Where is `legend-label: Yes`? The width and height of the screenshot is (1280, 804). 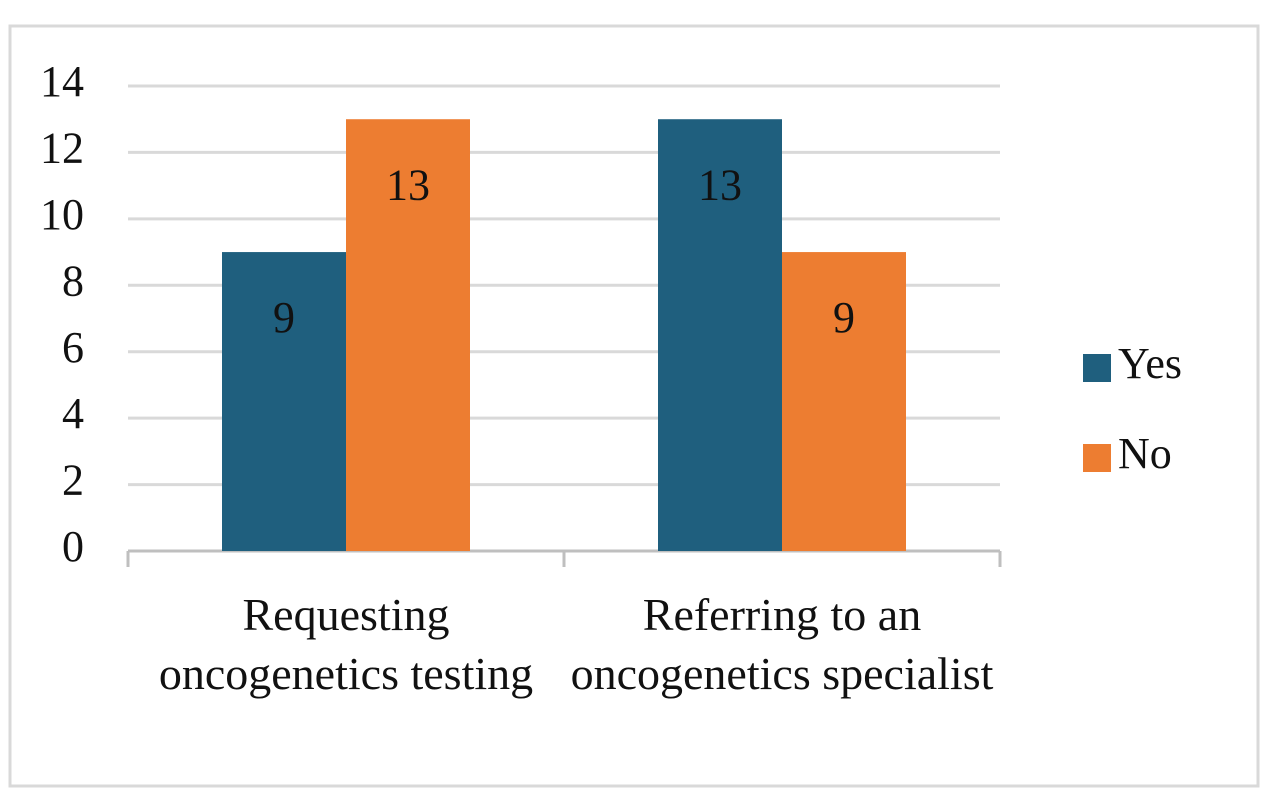 legend-label: Yes is located at coordinates (1150, 363).